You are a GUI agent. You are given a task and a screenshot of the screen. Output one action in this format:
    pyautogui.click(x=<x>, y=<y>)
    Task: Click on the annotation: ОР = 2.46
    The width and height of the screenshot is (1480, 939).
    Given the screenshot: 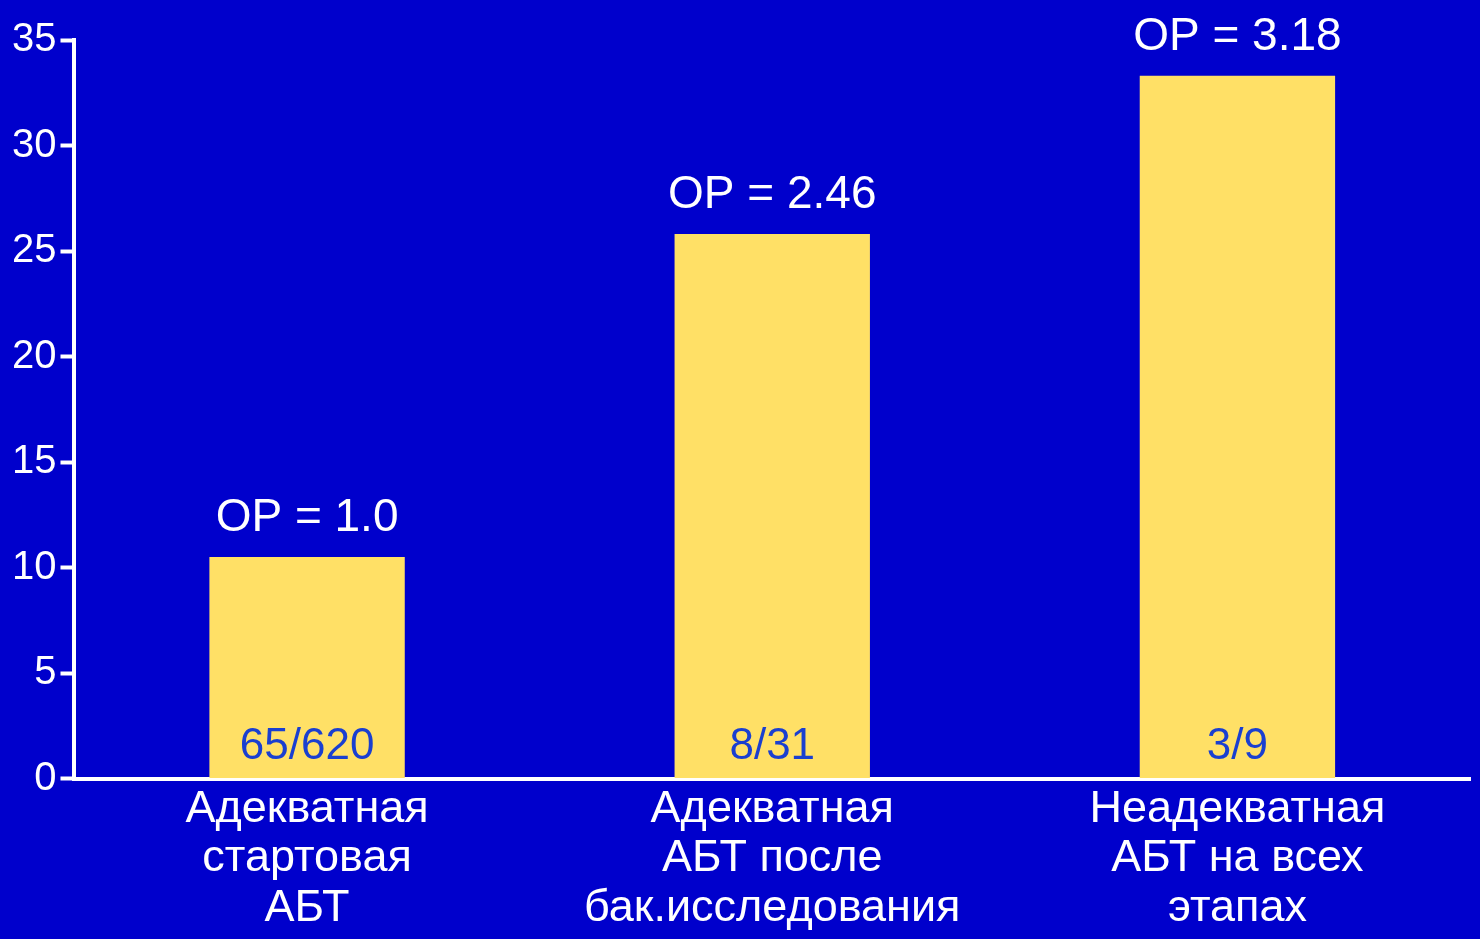 What is the action you would take?
    pyautogui.click(x=772, y=191)
    